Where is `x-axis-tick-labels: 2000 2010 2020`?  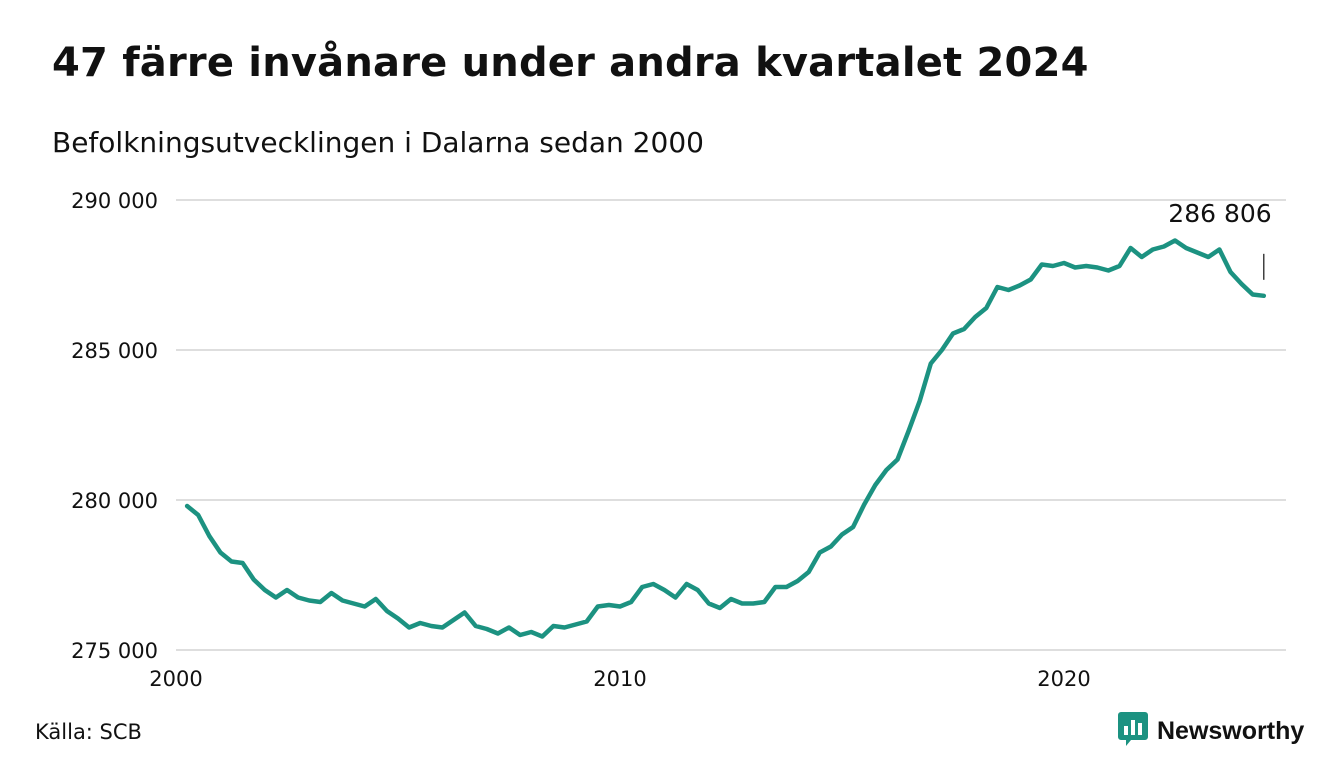
x-axis-tick-labels: 2000 2010 2020 is located at coordinates (619, 679).